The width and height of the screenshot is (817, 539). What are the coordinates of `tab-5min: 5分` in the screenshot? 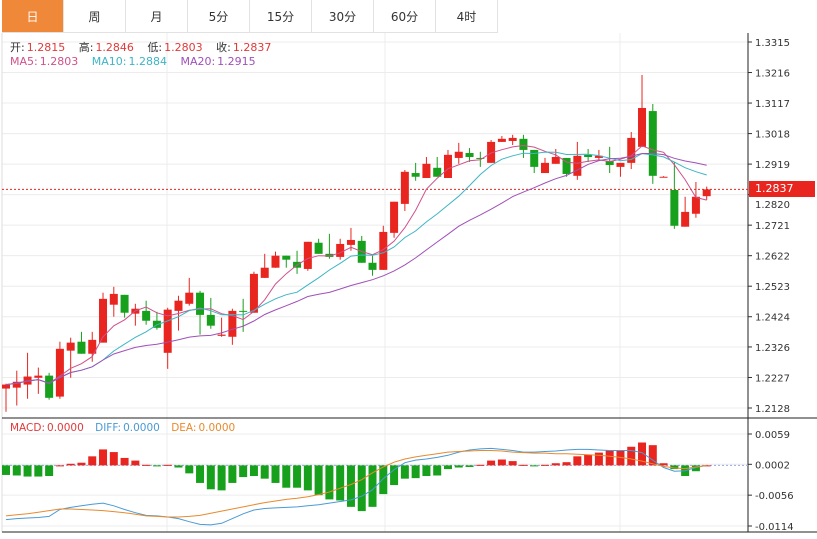 It's located at (219, 16).